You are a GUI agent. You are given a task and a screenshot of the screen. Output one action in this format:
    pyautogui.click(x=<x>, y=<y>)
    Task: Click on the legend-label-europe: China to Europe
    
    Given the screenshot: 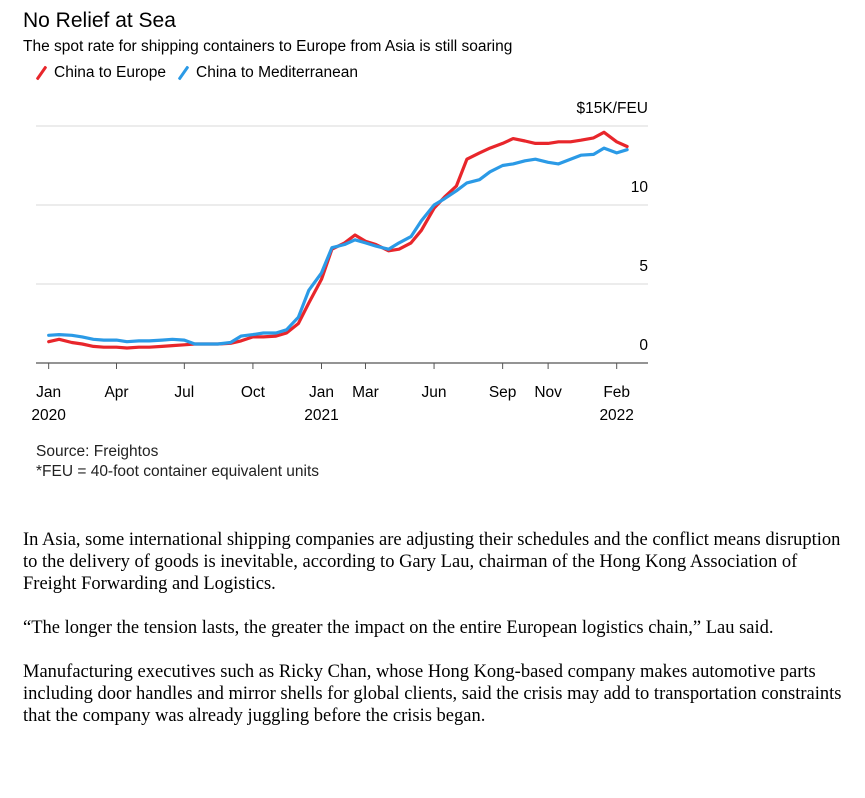 What is the action you would take?
    pyautogui.click(x=110, y=72)
    